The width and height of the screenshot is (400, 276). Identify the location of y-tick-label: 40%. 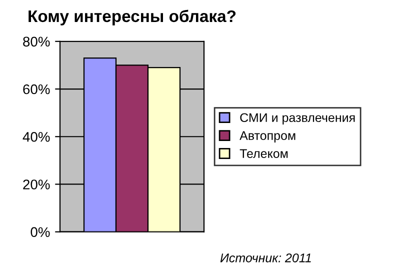
(36, 137).